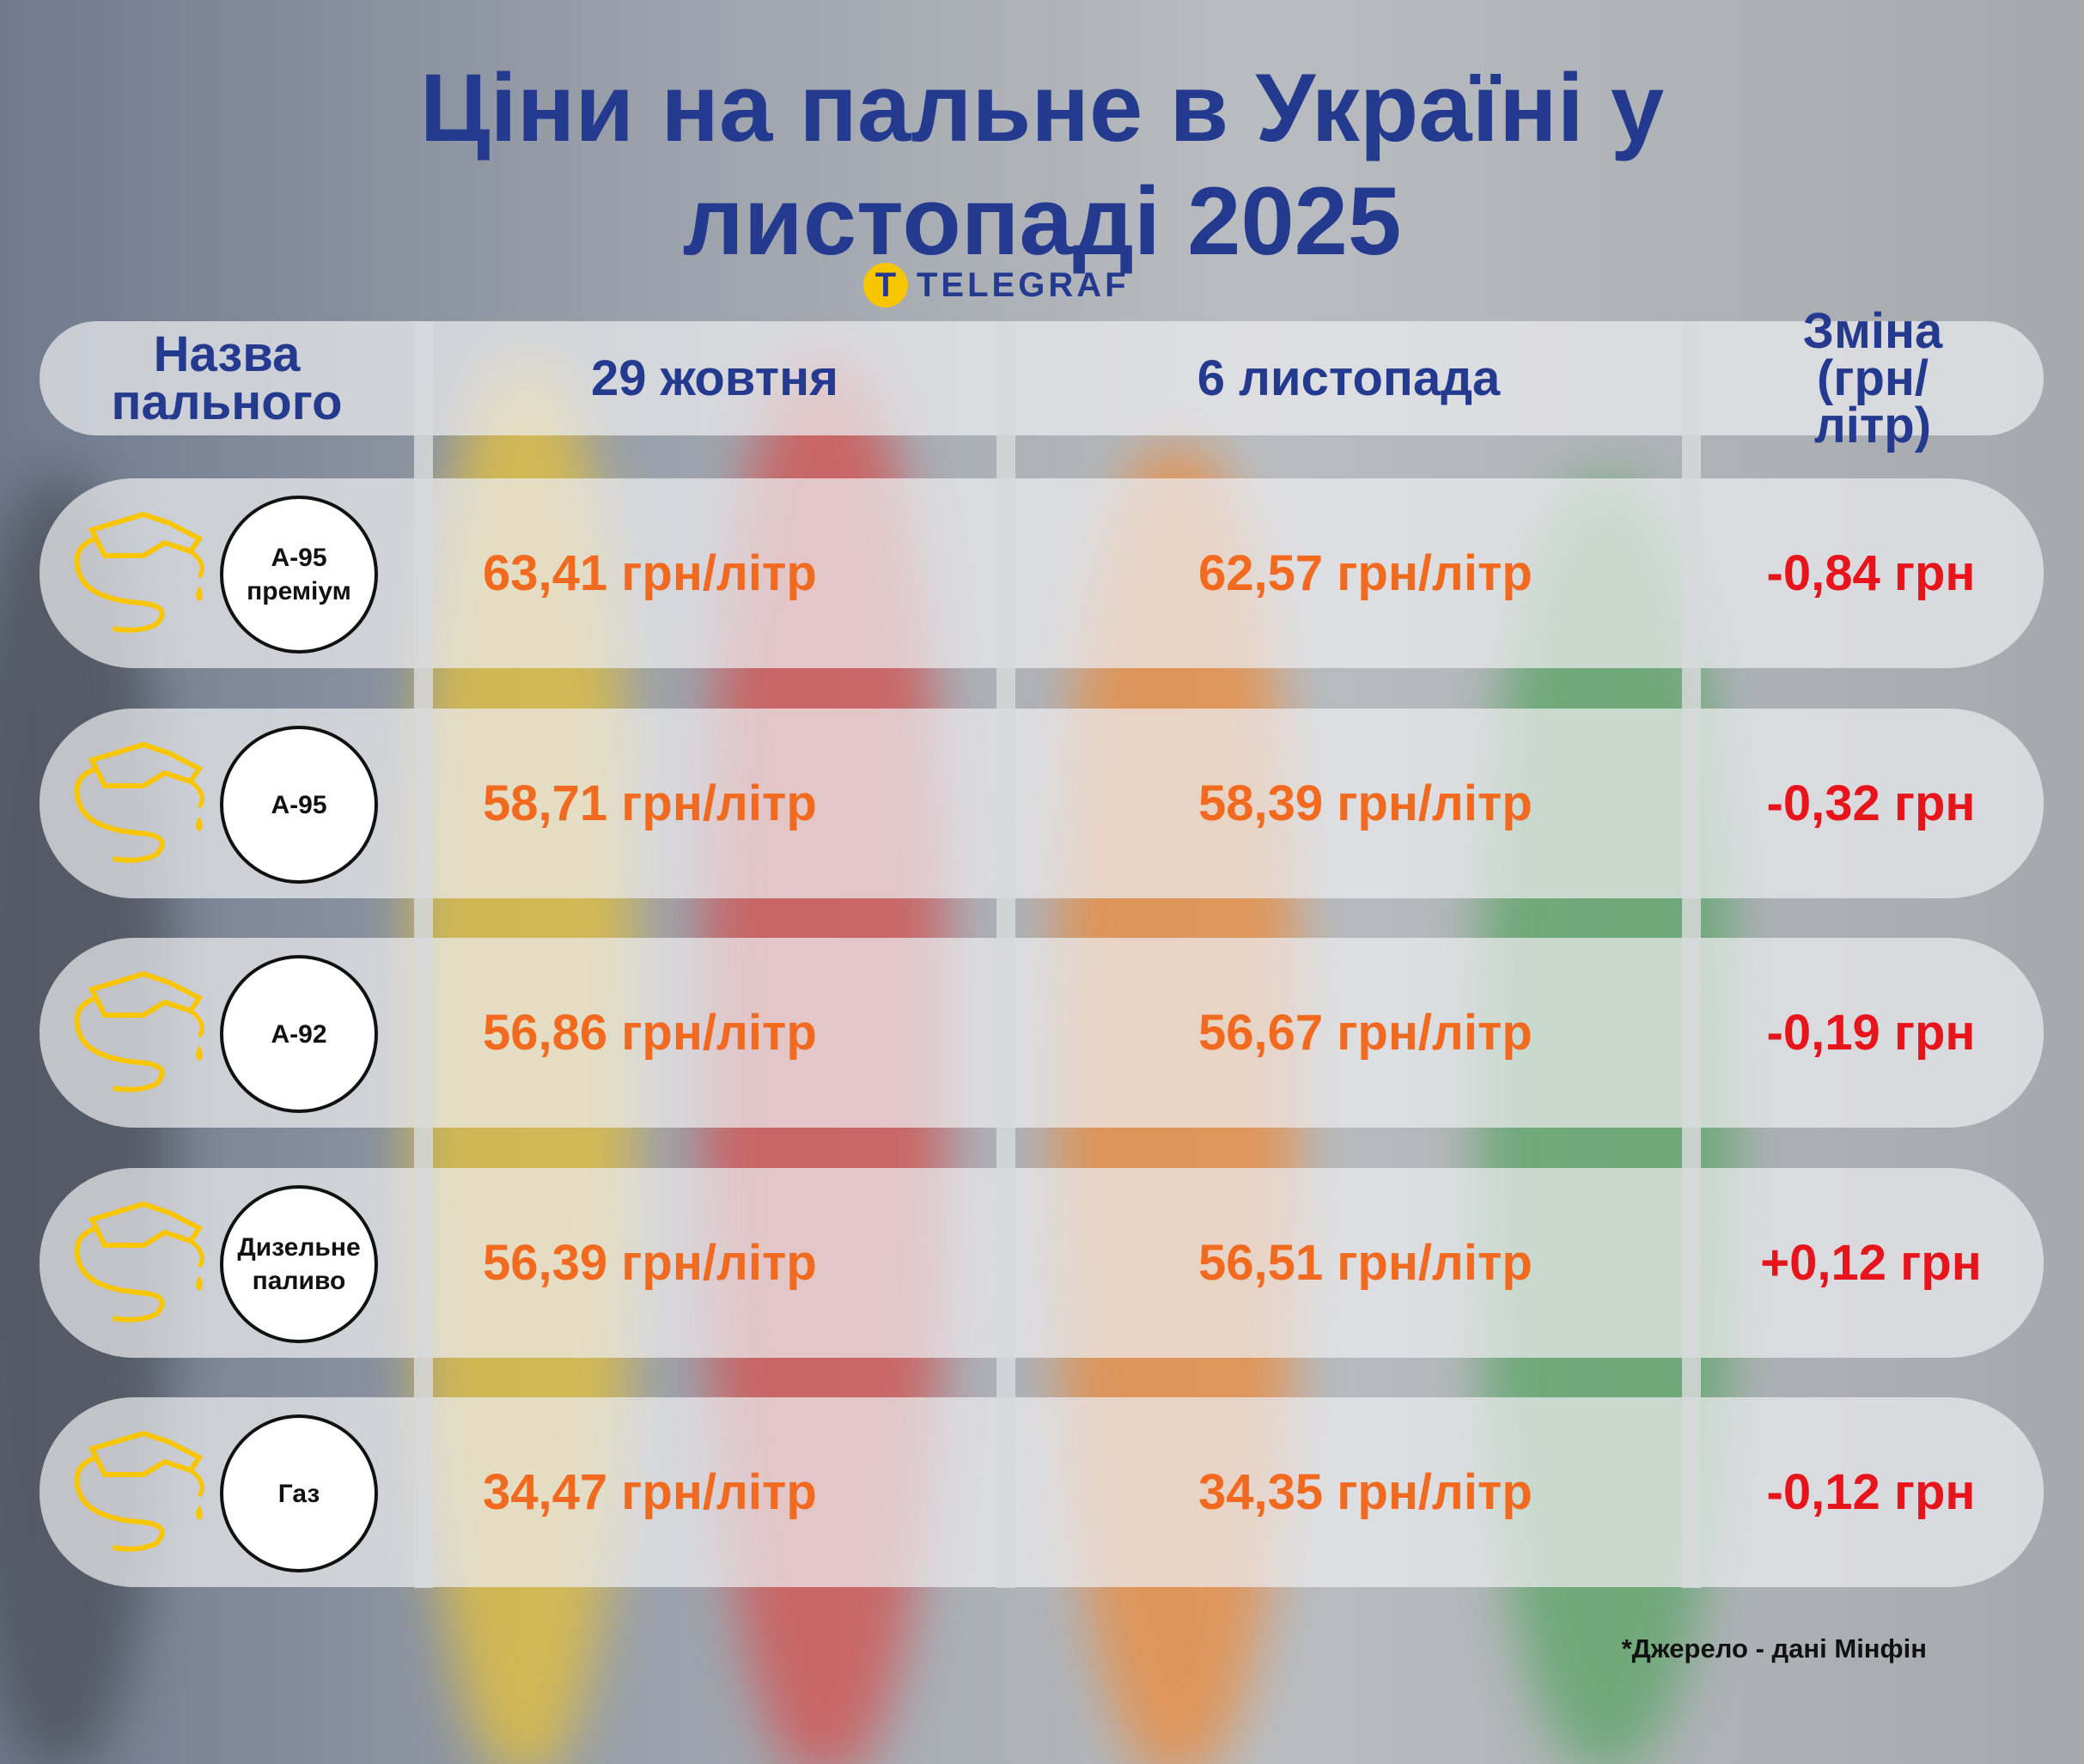 The height and width of the screenshot is (1764, 2084). I want to click on logo-icon: T, so click(886, 285).